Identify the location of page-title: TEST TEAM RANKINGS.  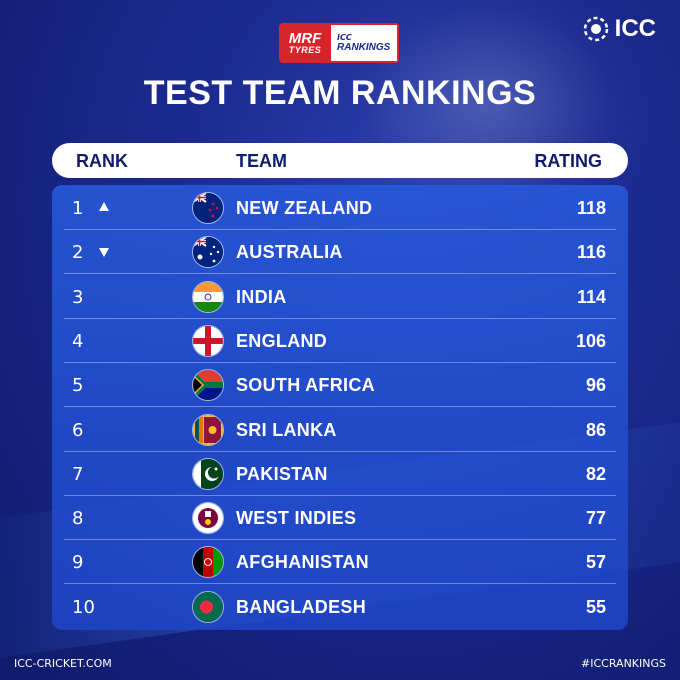
(340, 93).